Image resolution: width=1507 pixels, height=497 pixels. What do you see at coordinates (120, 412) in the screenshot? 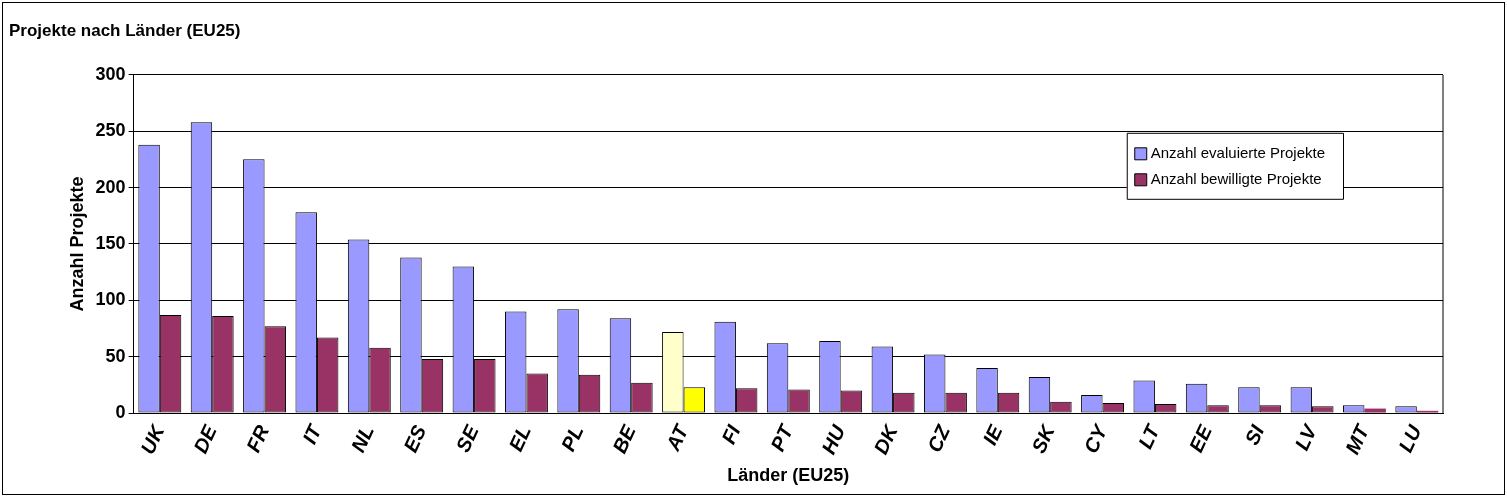
I see `y-tick-label: 0` at bounding box center [120, 412].